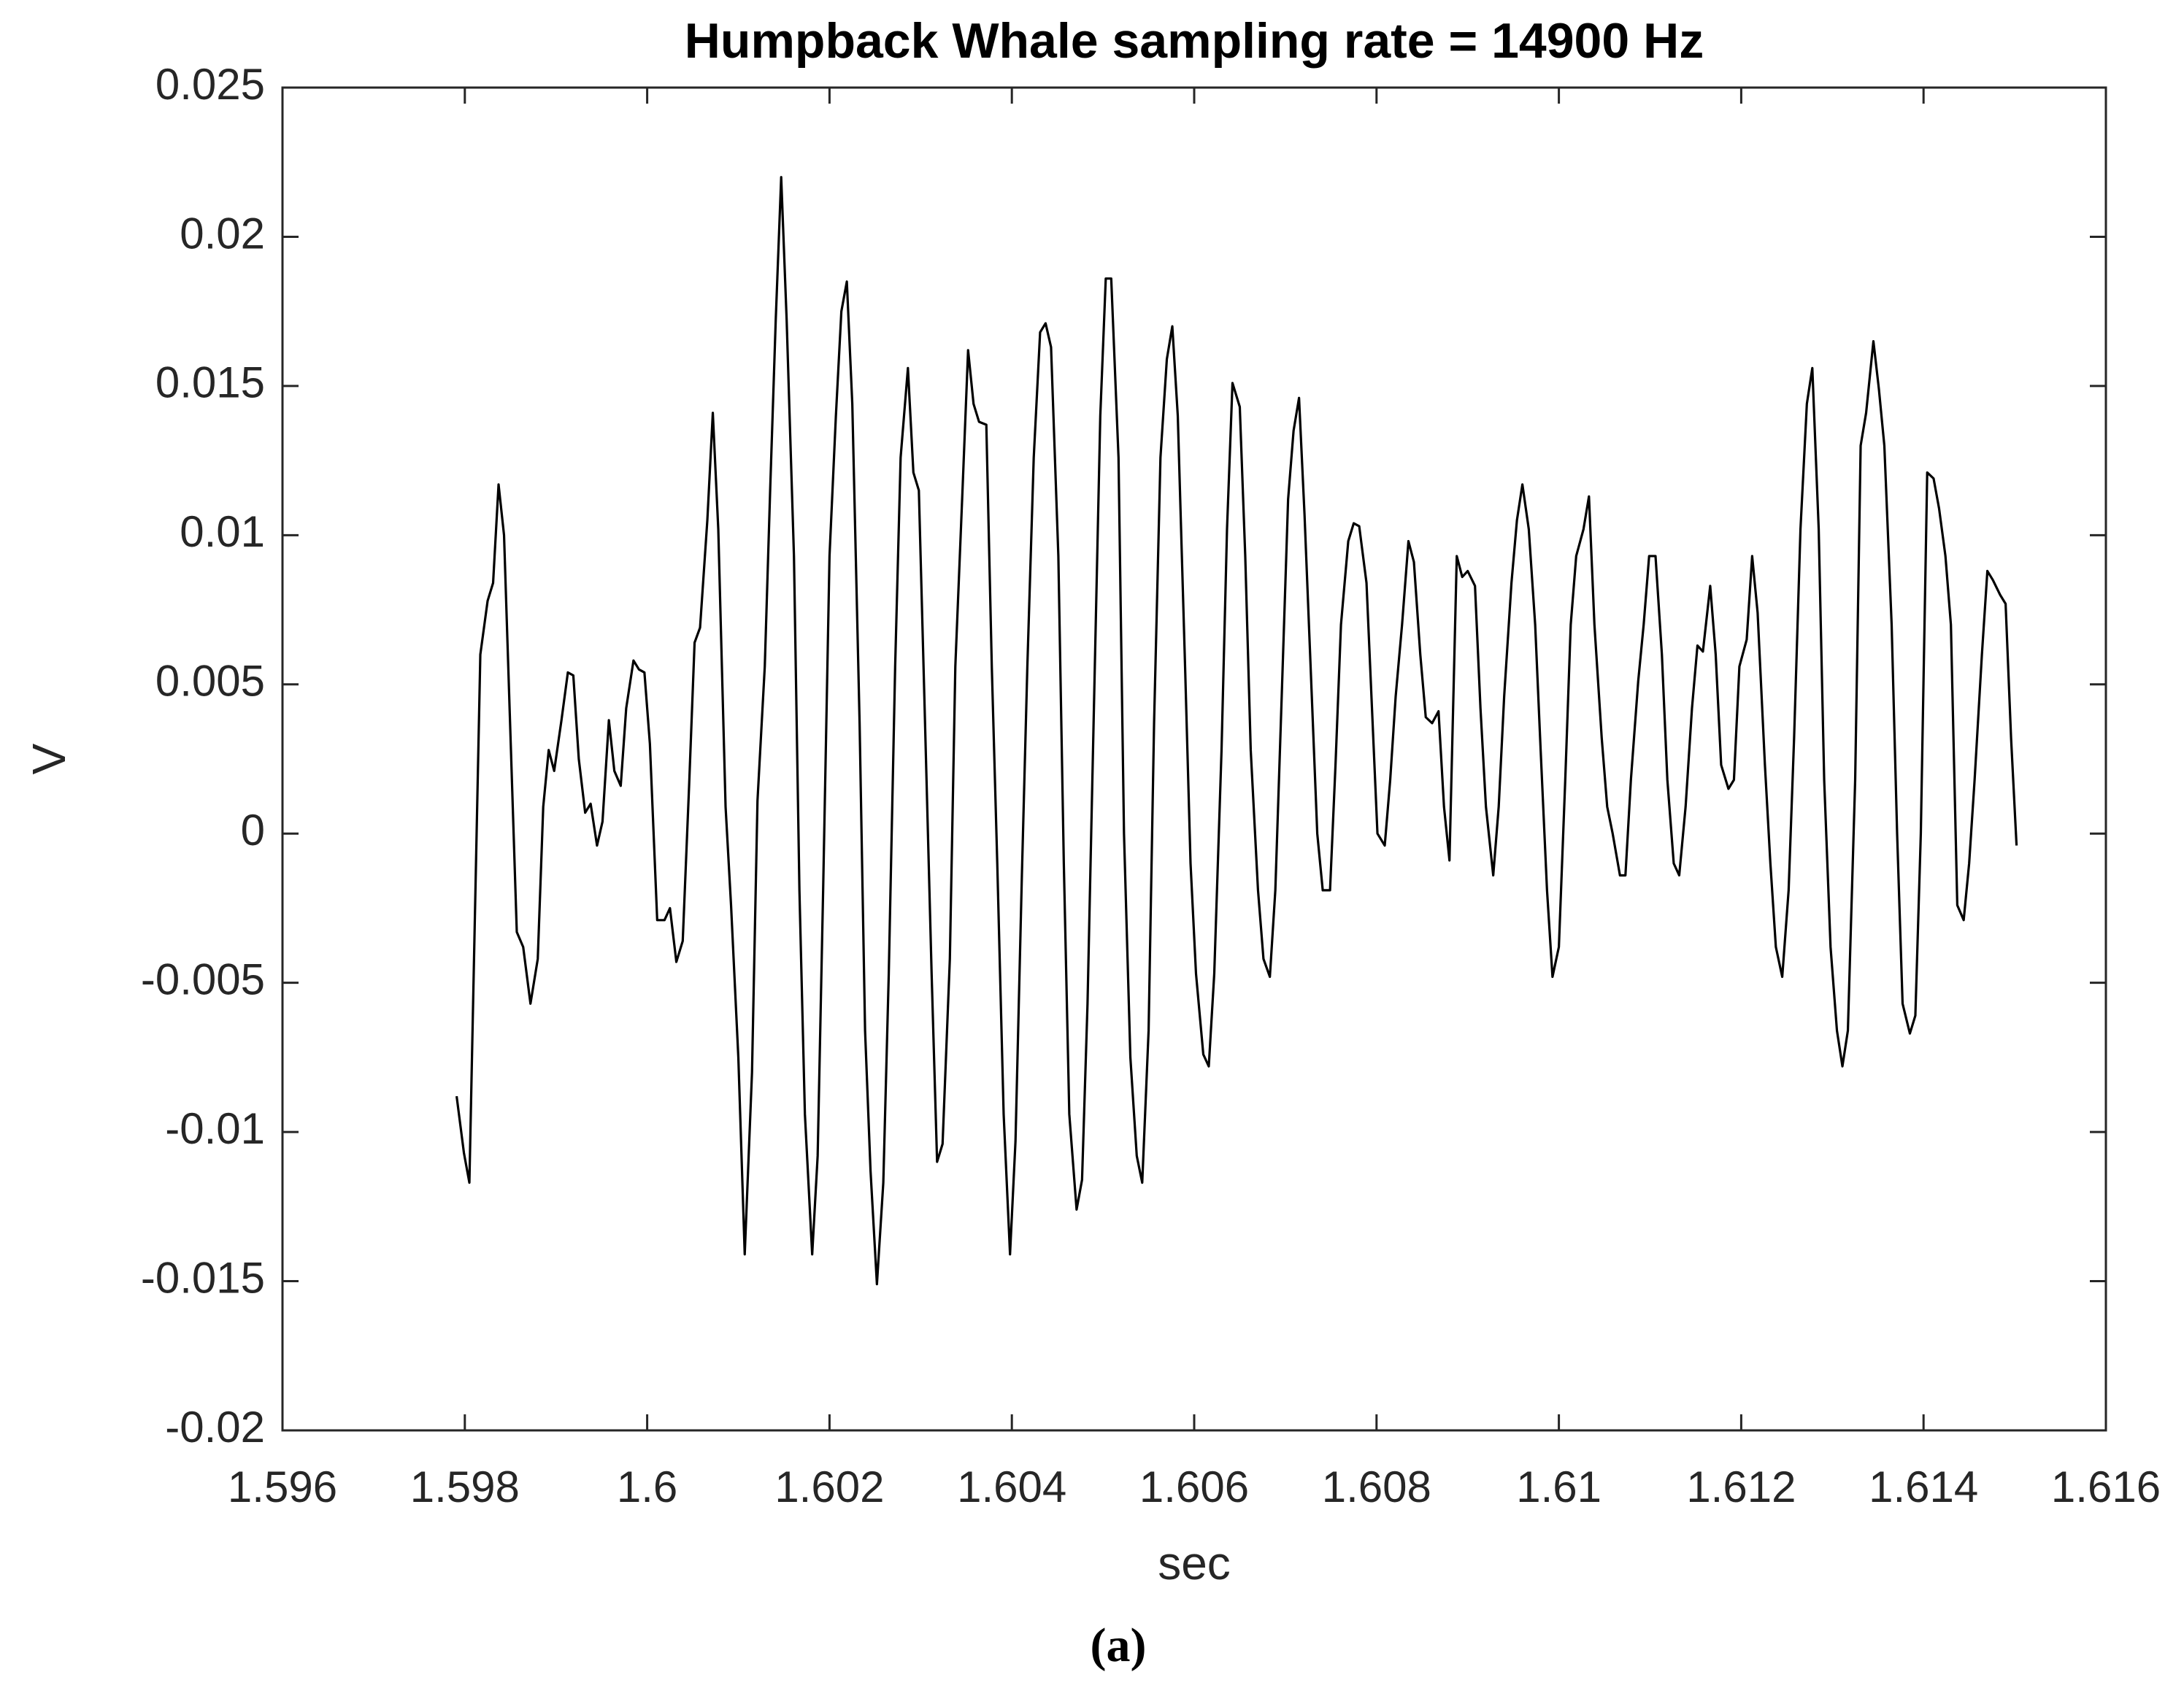 The width and height of the screenshot is (2184, 1688). I want to click on y-tick-label: 0.01, so click(222, 531).